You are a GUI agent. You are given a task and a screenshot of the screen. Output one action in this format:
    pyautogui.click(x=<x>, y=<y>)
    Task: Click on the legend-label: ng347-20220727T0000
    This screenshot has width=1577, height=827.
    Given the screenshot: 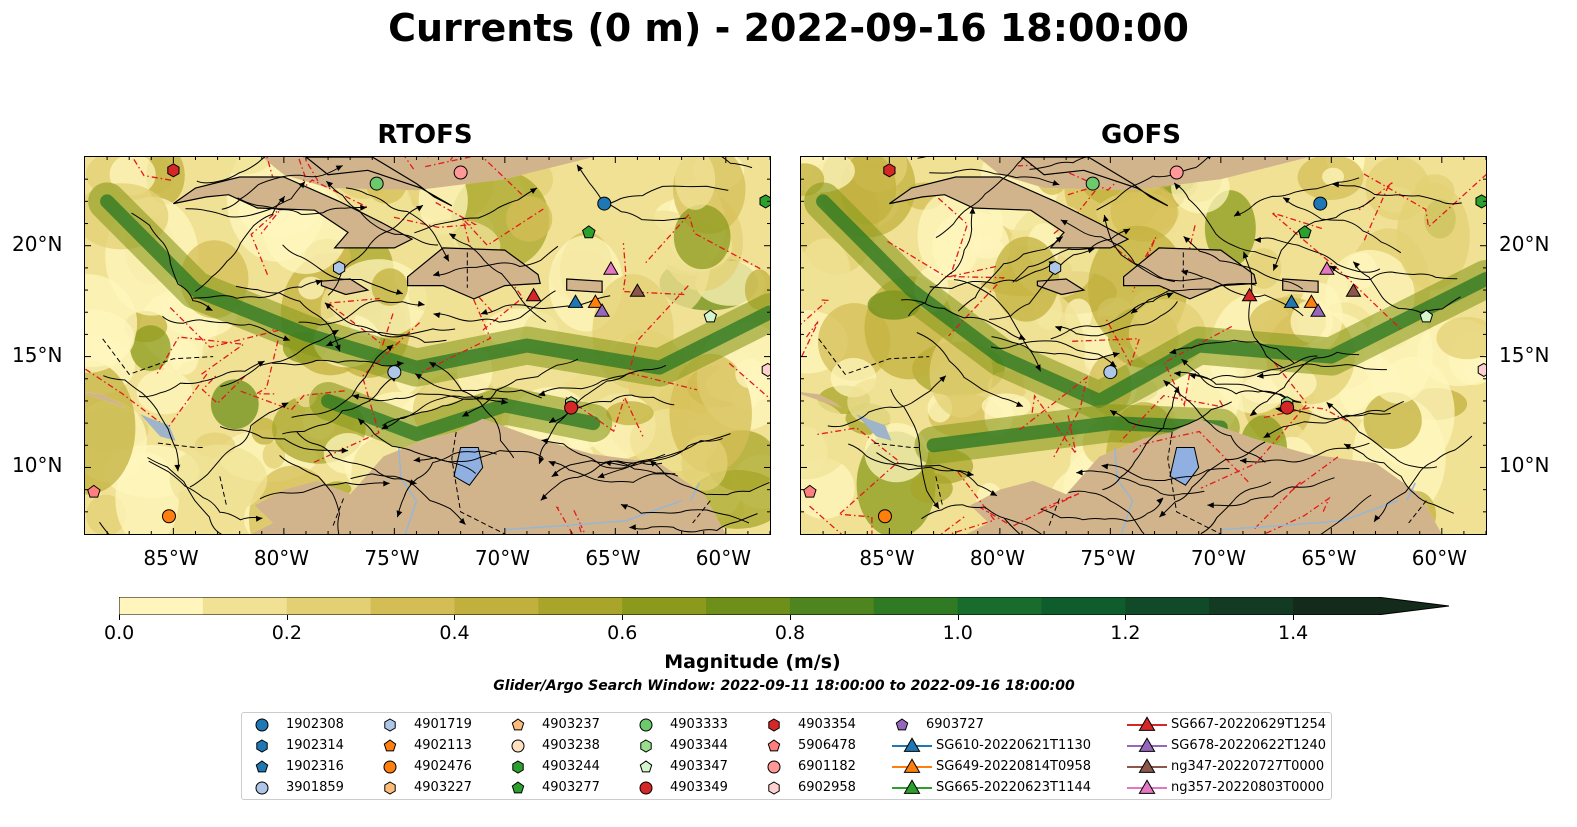 What is the action you would take?
    pyautogui.click(x=1248, y=766)
    